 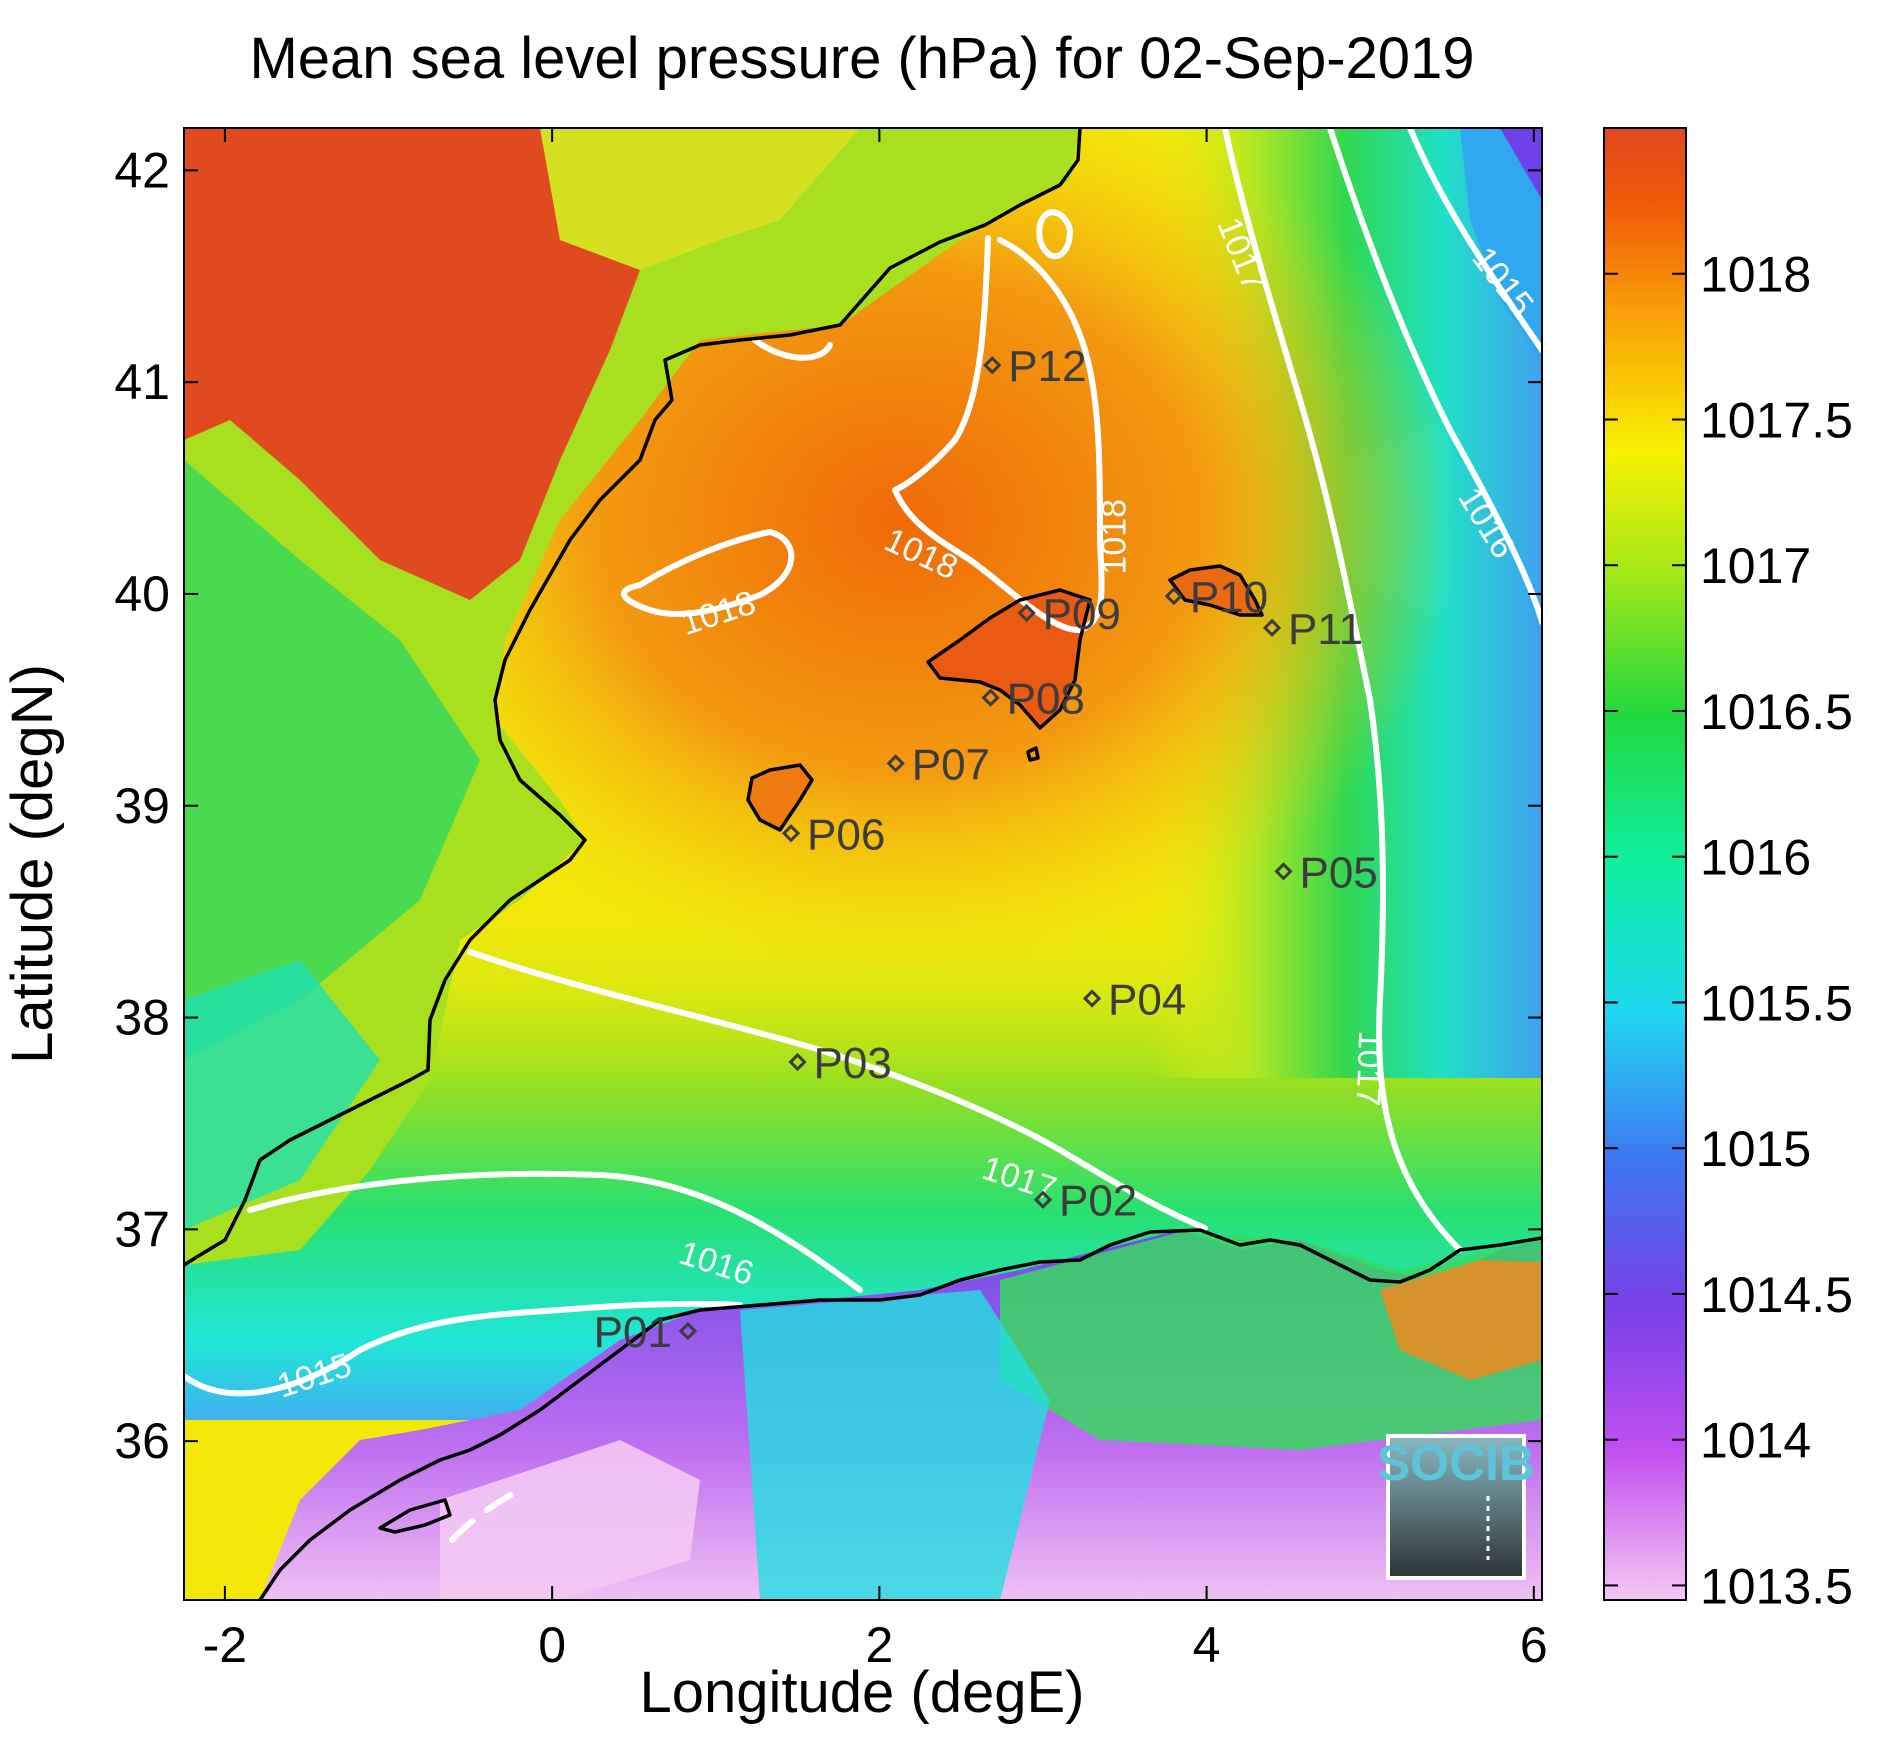 What do you see at coordinates (708, 573) in the screenshot?
I see `contour-1018-loop-west` at bounding box center [708, 573].